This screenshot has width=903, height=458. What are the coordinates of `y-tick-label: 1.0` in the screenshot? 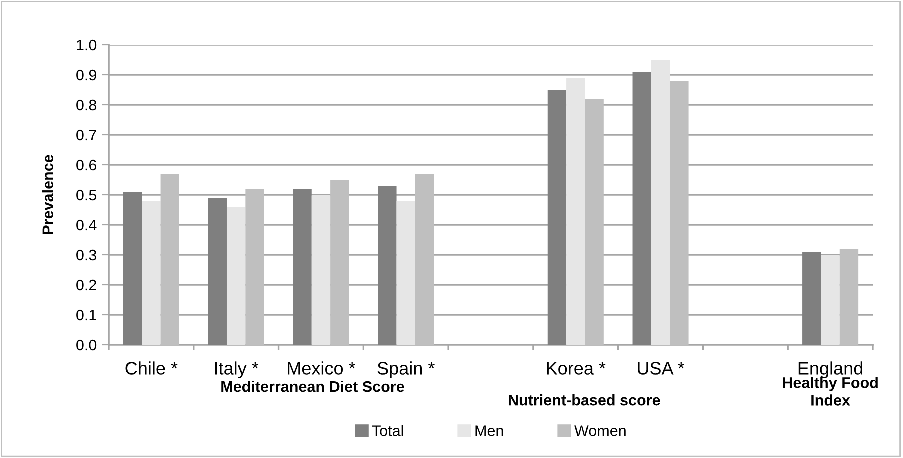 It's located at (87, 45).